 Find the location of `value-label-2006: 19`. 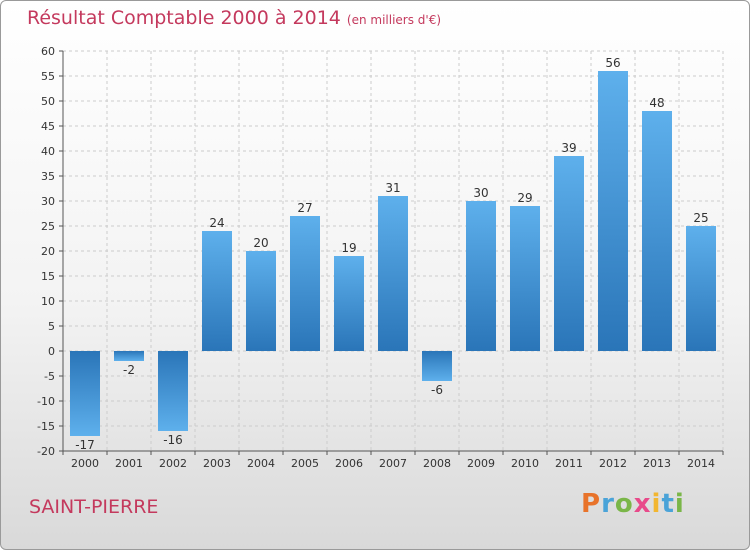

value-label-2006: 19 is located at coordinates (348, 248).